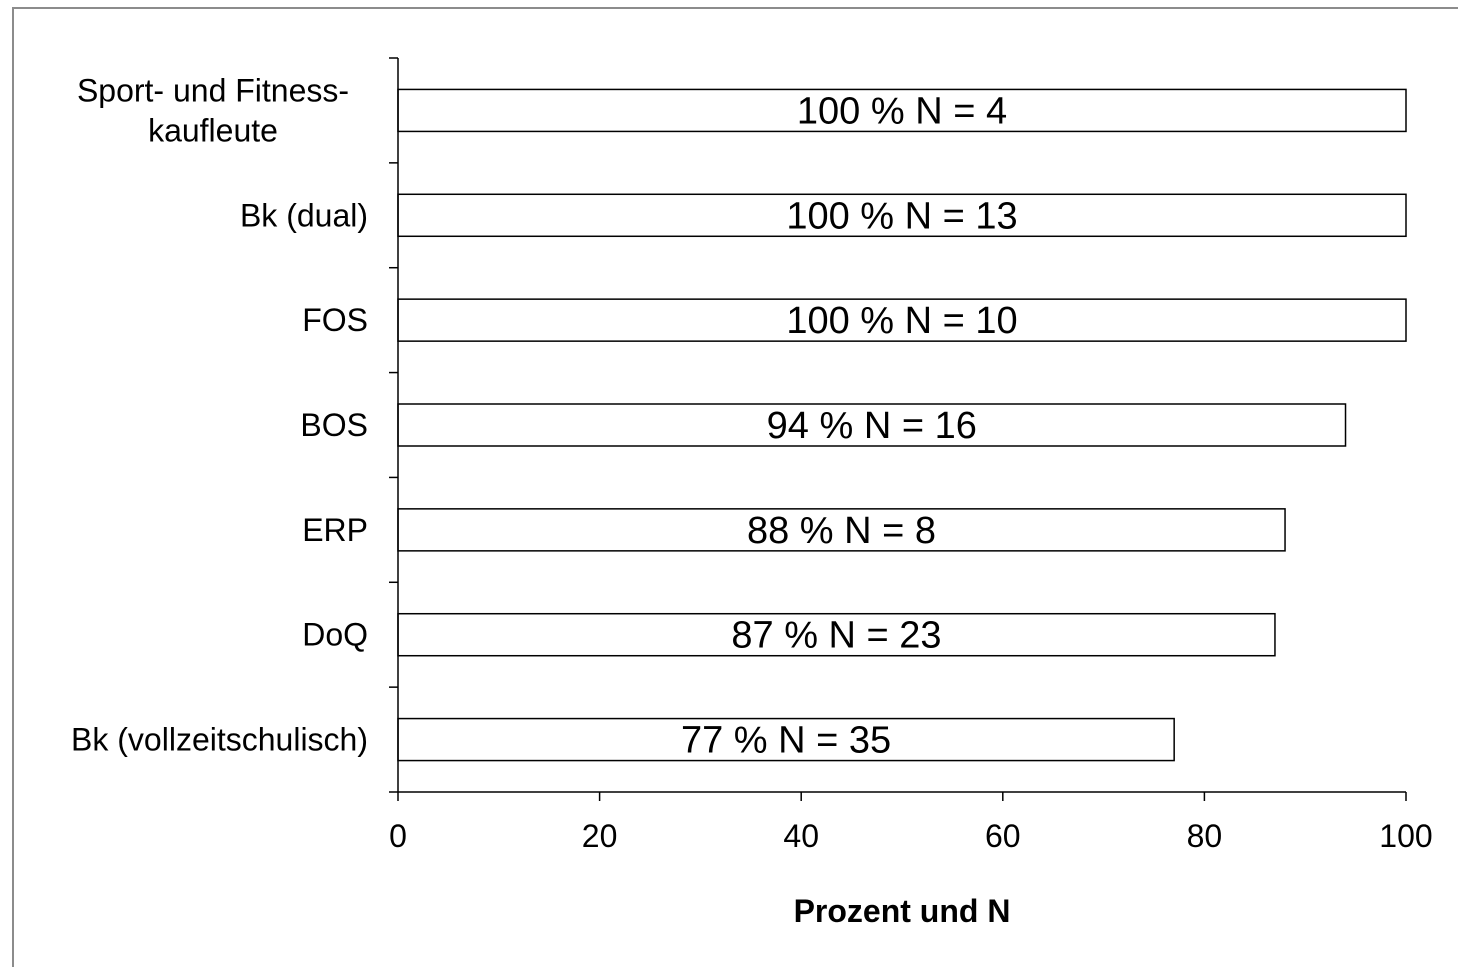 The width and height of the screenshot is (1458, 967). I want to click on bar-label: 100 % N = 10, so click(901, 321).